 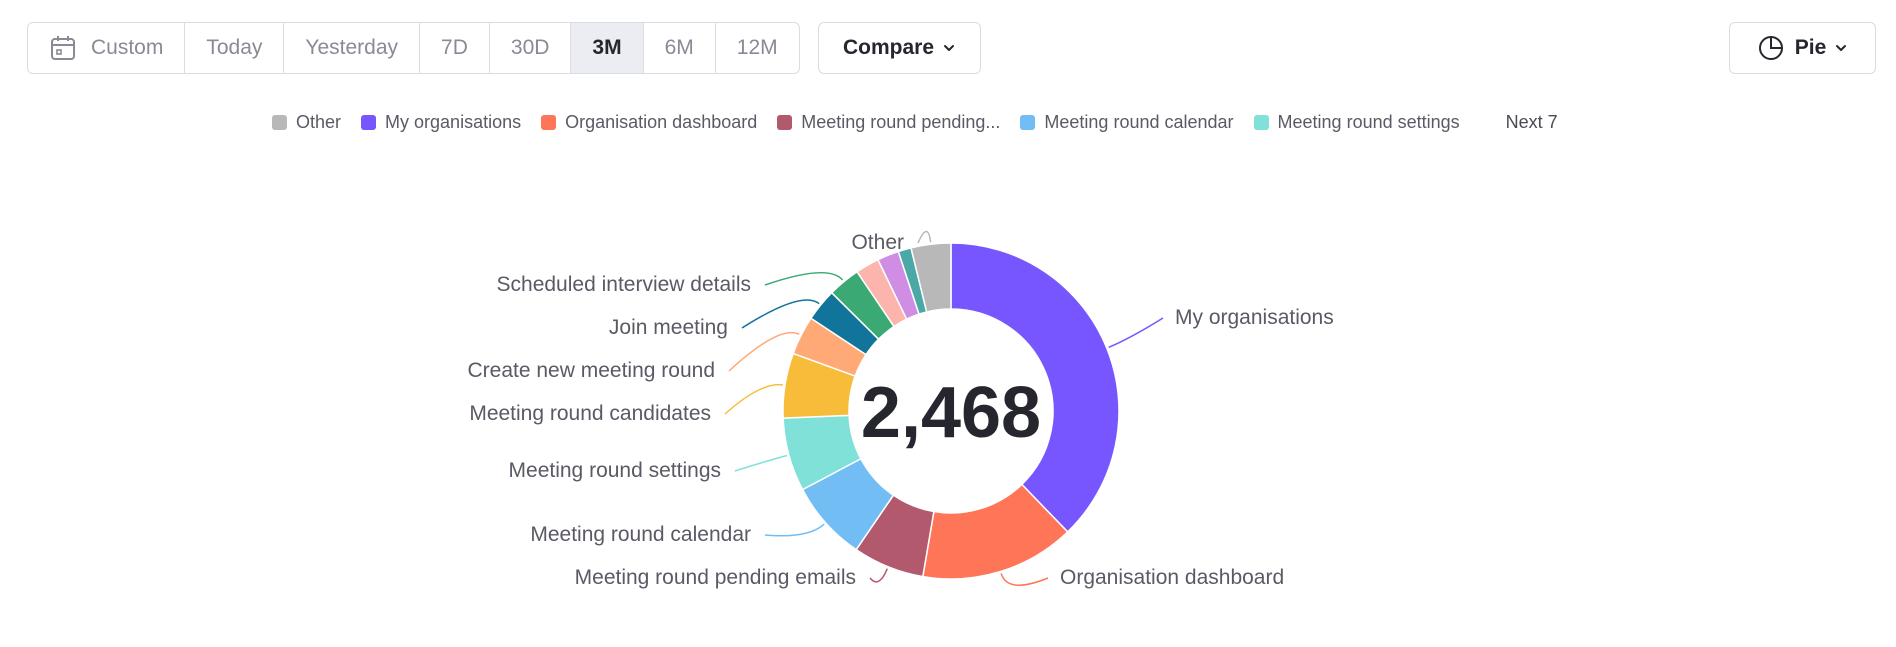 I want to click on legend-label: Organisation dashboard, so click(x=661, y=121).